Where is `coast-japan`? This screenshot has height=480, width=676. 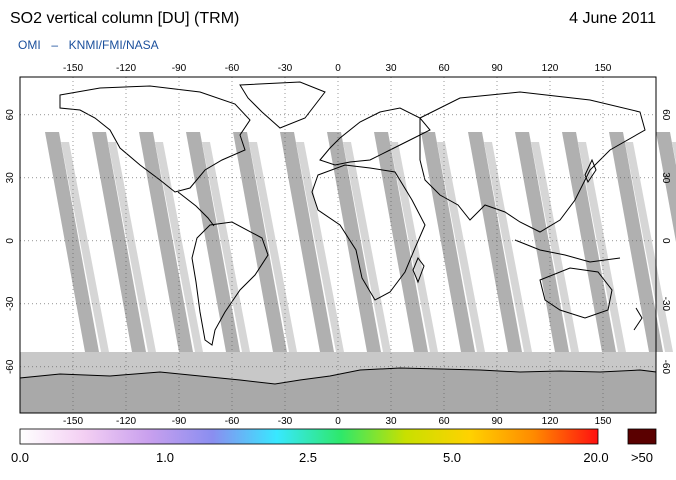
coast-japan is located at coordinates (590, 171).